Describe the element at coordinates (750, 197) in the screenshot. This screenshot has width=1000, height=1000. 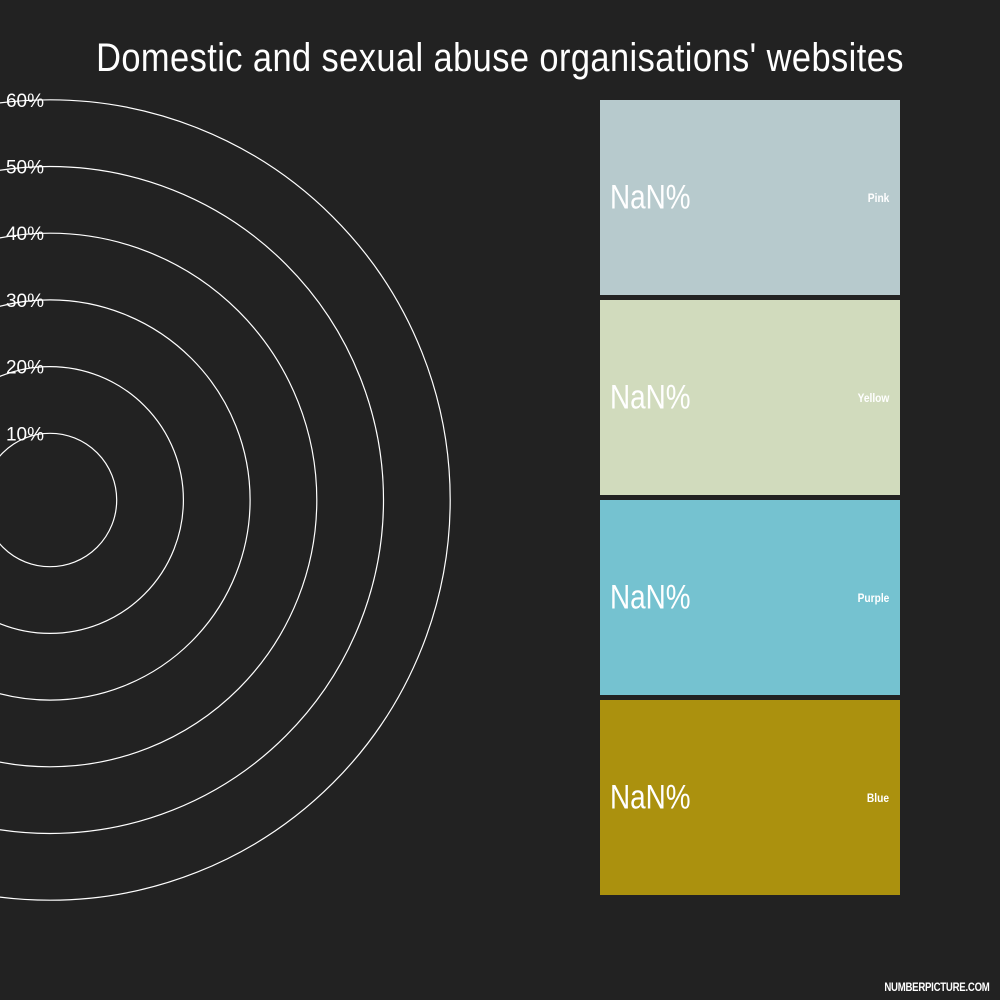
I see `legend-box-pink: NaN% Pink` at that location.